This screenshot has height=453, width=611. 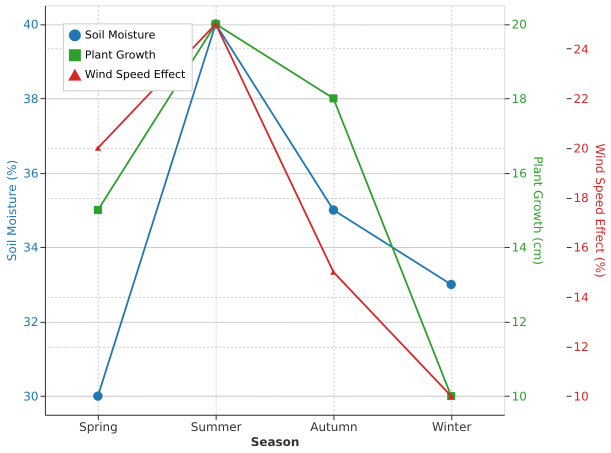 I want to click on y-tick-label: 36, so click(x=30, y=173).